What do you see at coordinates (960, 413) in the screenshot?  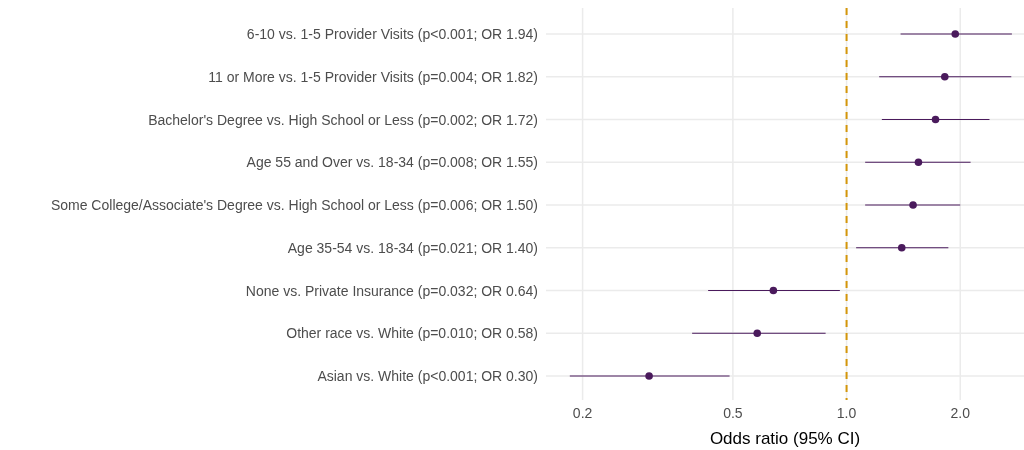 I see `x-tick-label: 2.0` at bounding box center [960, 413].